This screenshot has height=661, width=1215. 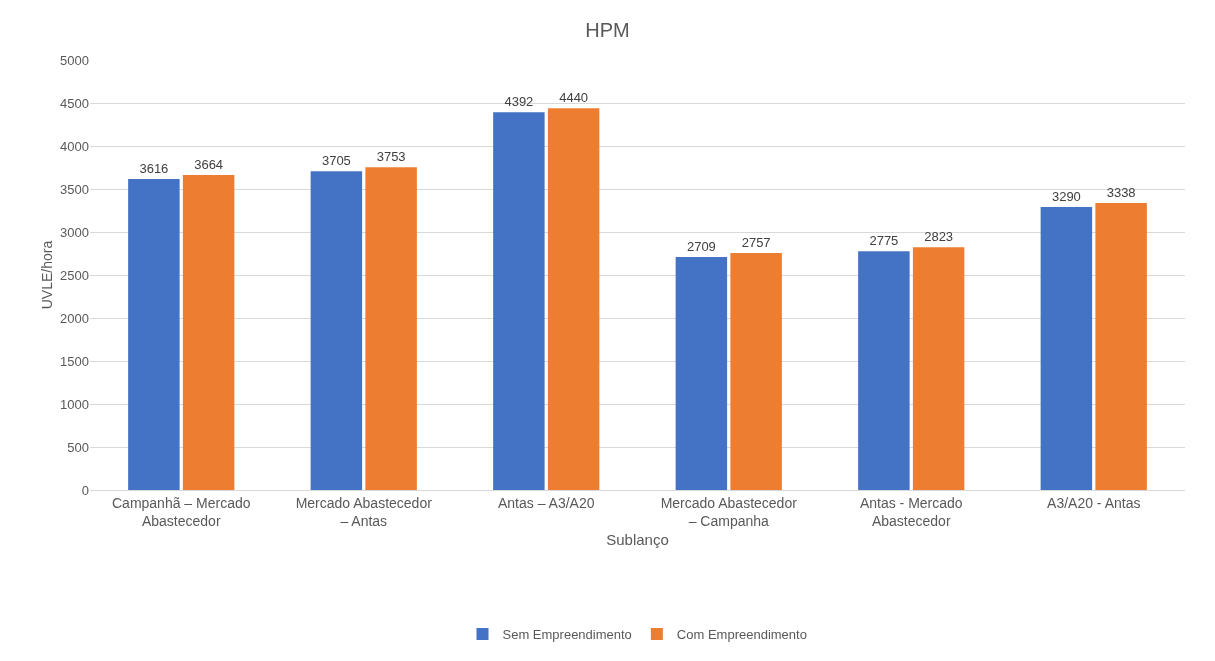 What do you see at coordinates (701, 247) in the screenshot?
I see `data-label: 2709` at bounding box center [701, 247].